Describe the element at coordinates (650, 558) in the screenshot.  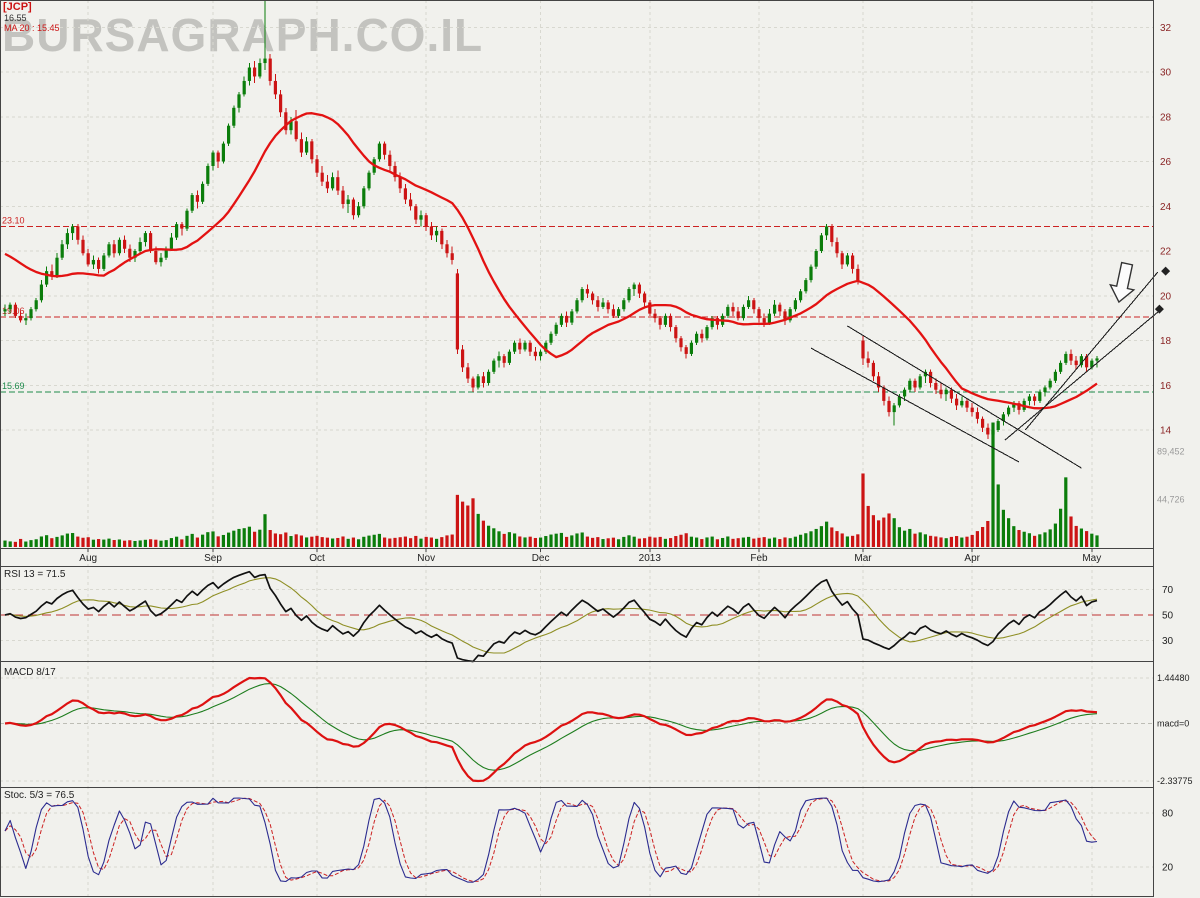
I see `month-label: 2013` at that location.